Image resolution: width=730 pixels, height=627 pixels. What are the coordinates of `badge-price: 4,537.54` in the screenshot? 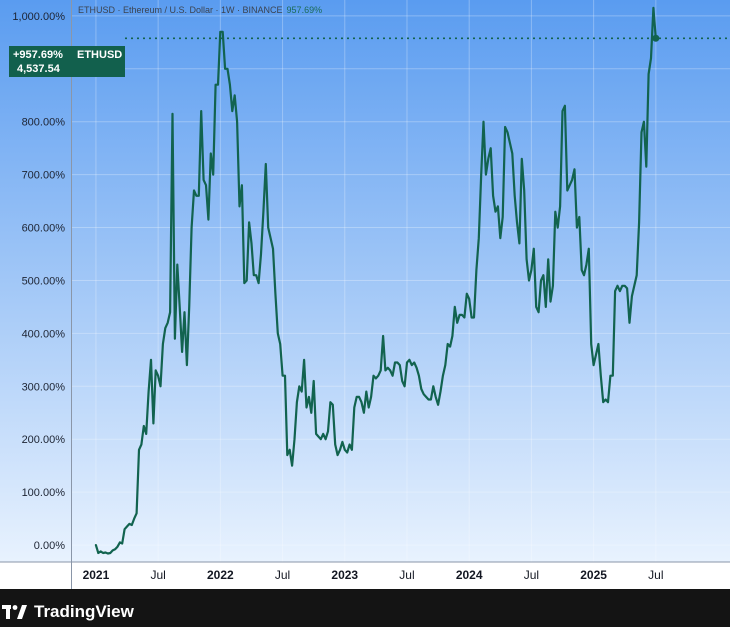 It's located at (38, 69).